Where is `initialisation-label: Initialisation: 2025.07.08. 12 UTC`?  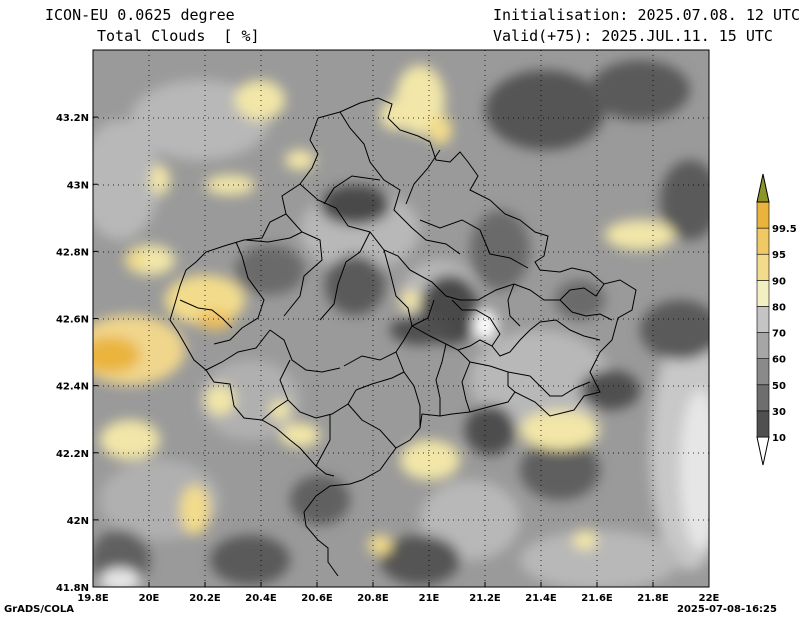
initialisation-label: Initialisation: 2025.07.08. 12 UTC is located at coordinates (646, 15).